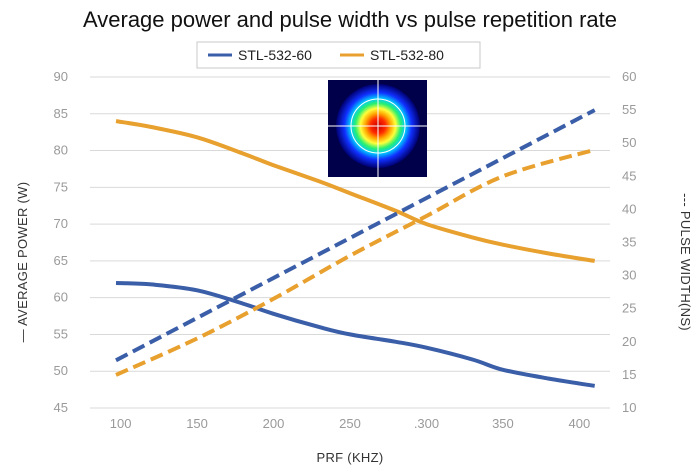 The height and width of the screenshot is (476, 700). Describe the element at coordinates (629, 76) in the screenshot. I see `y-right-tick-label: 60` at that location.